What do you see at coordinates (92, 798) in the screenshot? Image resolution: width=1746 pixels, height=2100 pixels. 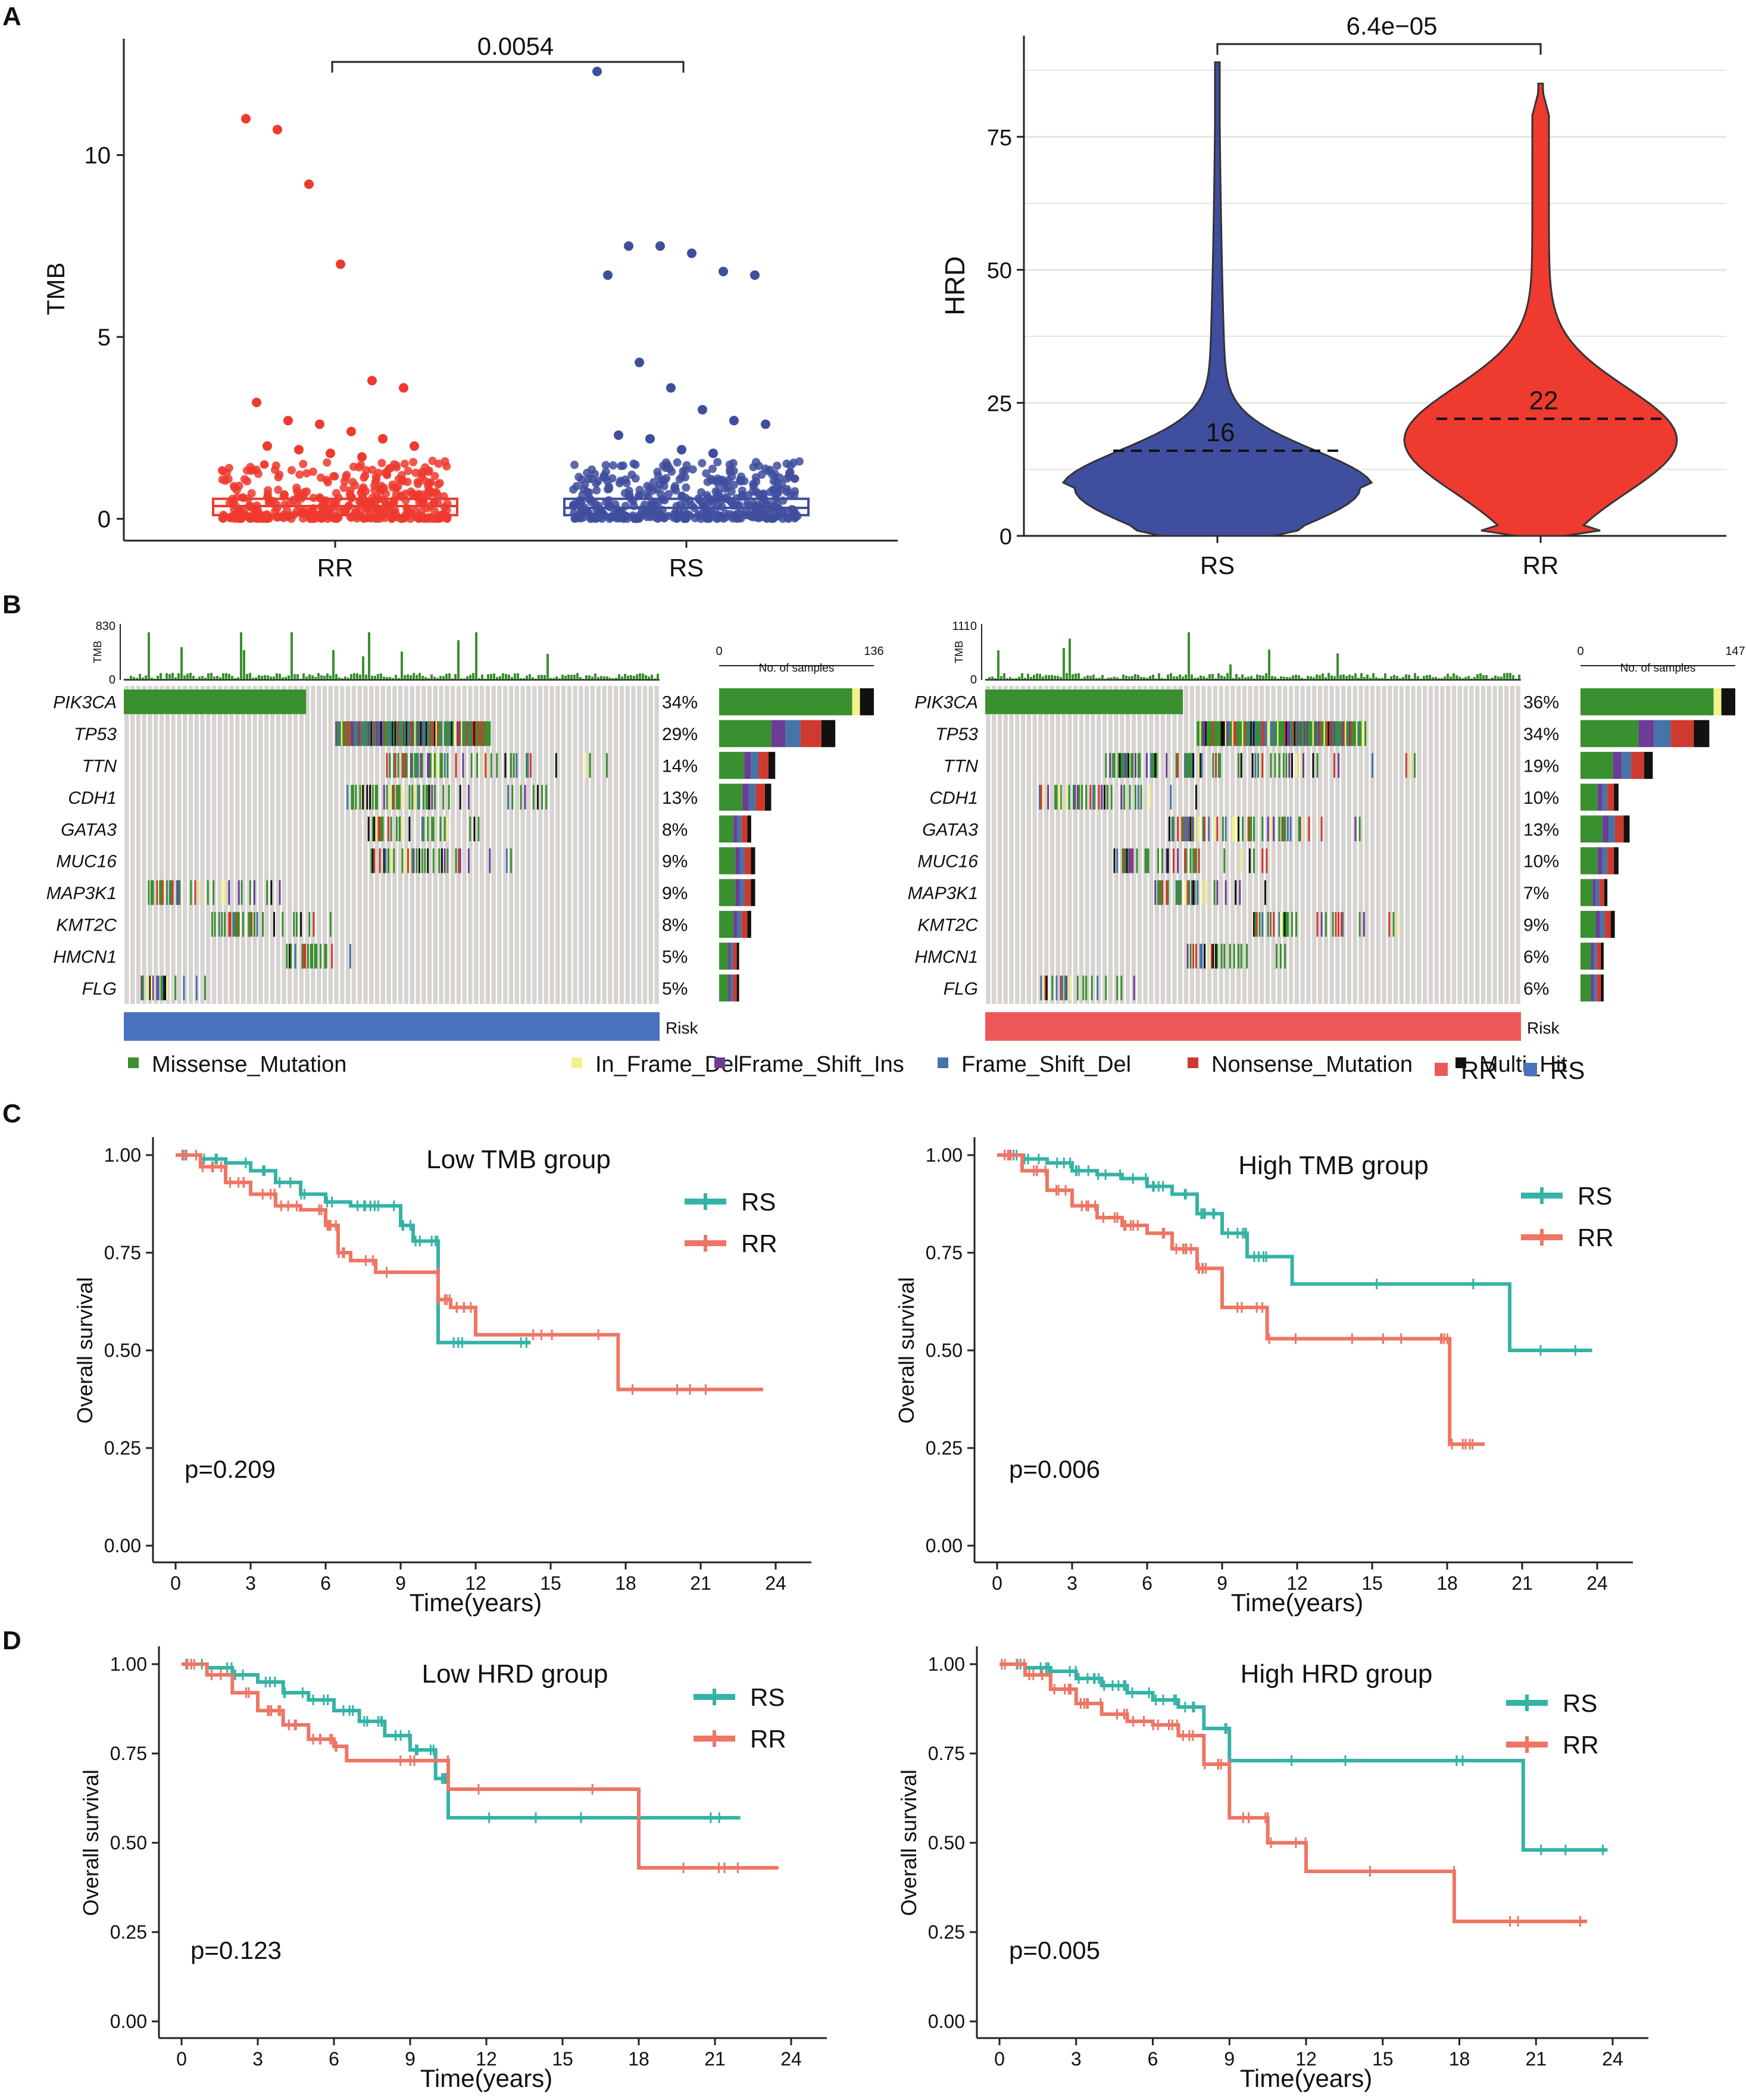 I see `gene-label: CDH1` at bounding box center [92, 798].